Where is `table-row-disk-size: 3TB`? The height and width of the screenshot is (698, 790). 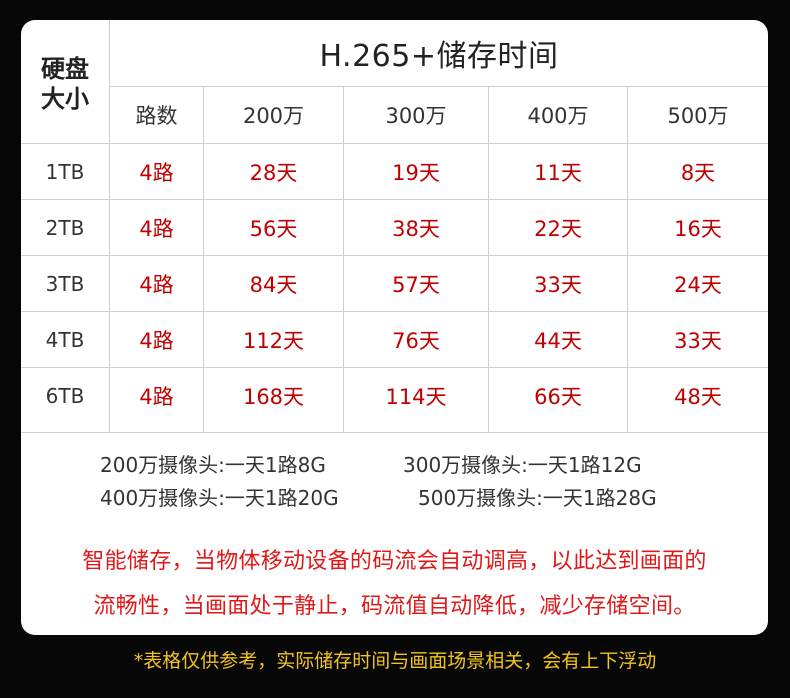 table-row-disk-size: 3TB is located at coordinates (65, 283).